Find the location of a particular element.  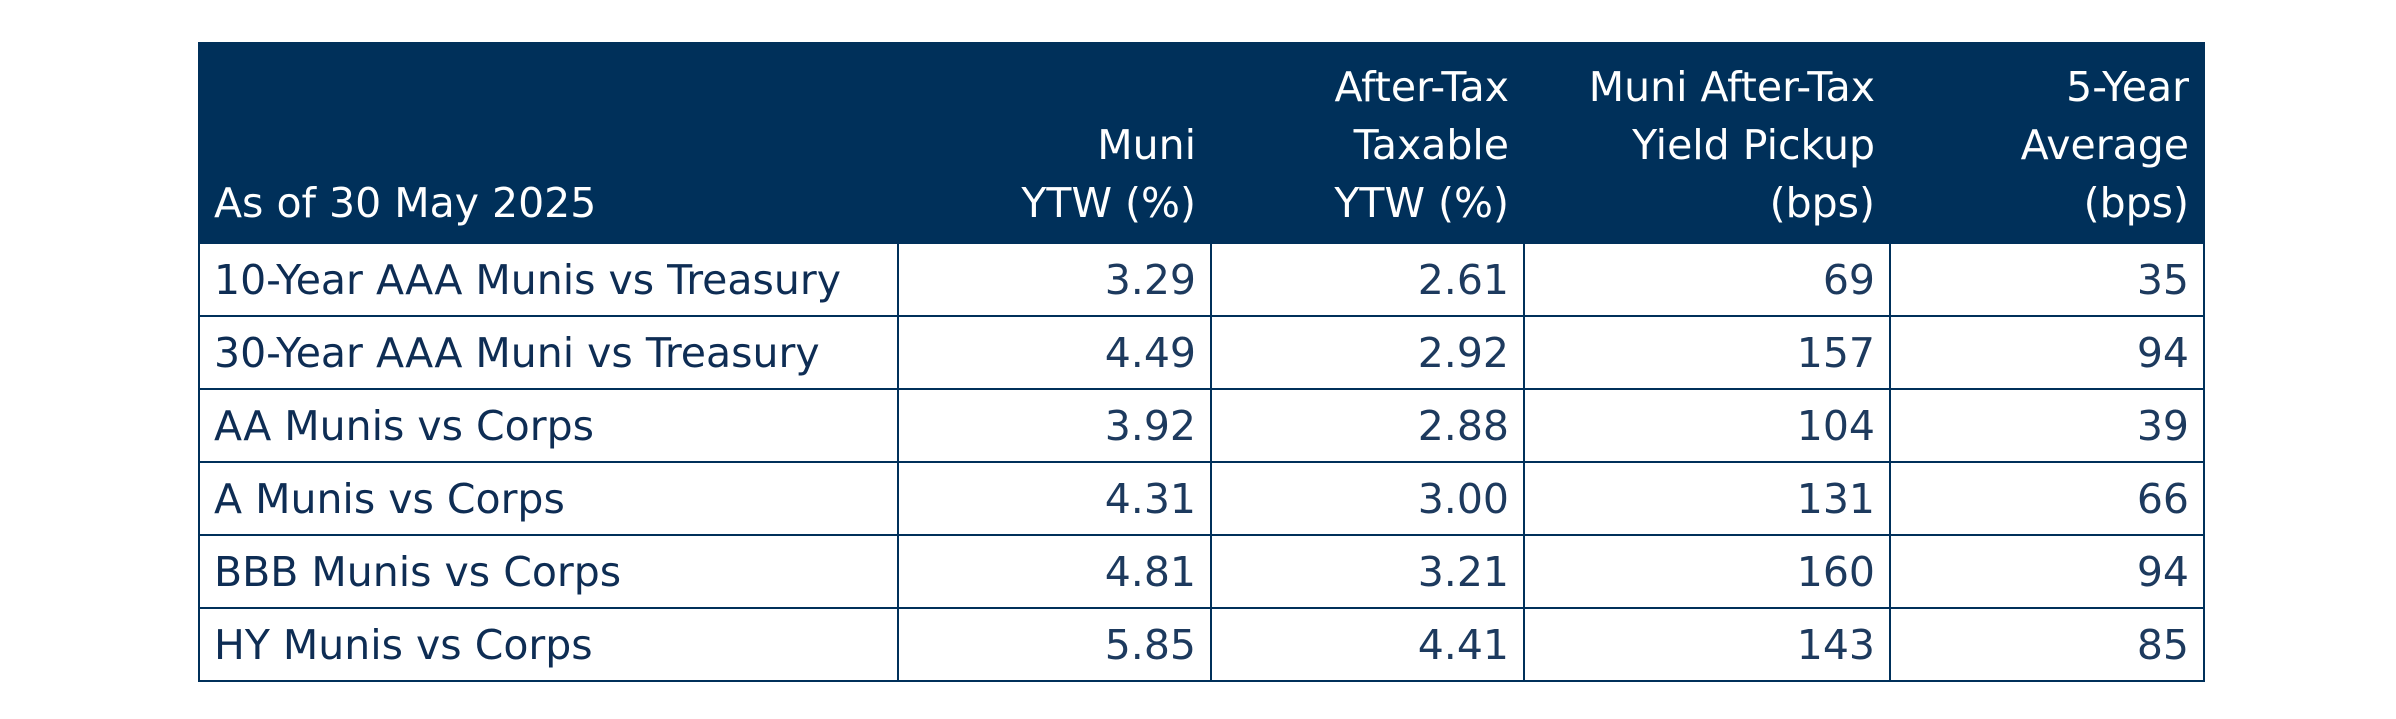

table-row: A Munis vs Corps 4.31 3.00 131 66 is located at coordinates (1201, 498).